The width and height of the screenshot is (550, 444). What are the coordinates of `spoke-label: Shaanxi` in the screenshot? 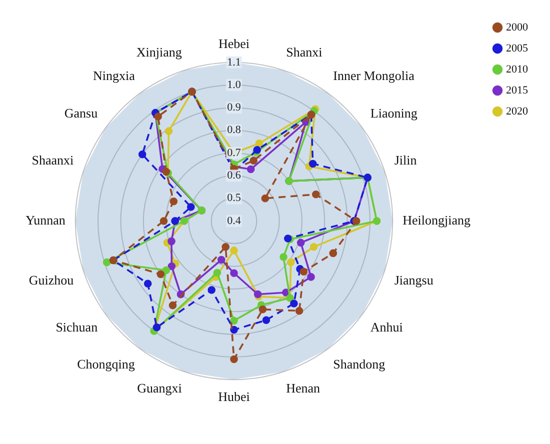 It's located at (53, 160).